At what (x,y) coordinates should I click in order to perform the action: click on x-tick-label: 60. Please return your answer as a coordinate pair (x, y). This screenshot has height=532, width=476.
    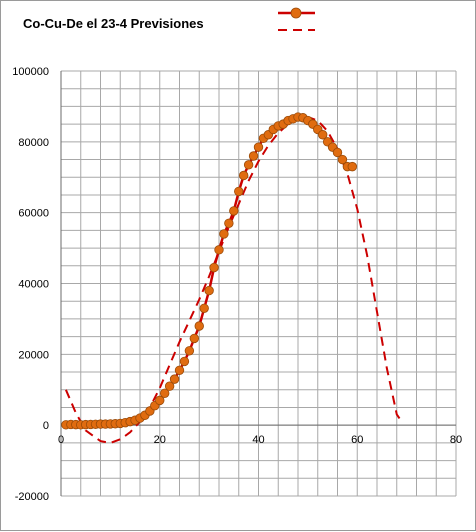
    Looking at the image, I should click on (357, 440).